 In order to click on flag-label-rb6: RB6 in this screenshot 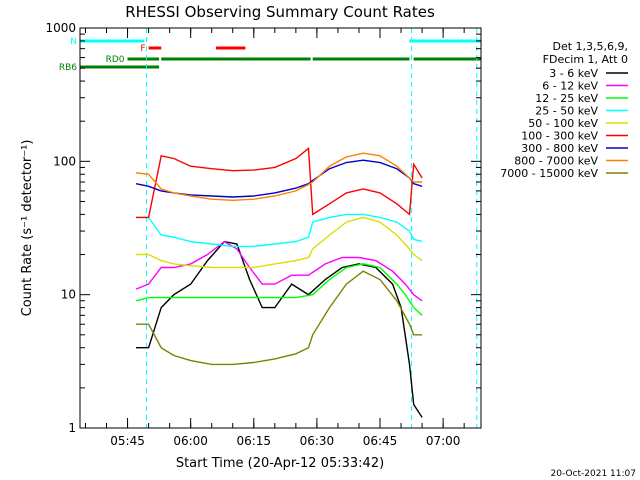, I will do `click(68, 68)`.